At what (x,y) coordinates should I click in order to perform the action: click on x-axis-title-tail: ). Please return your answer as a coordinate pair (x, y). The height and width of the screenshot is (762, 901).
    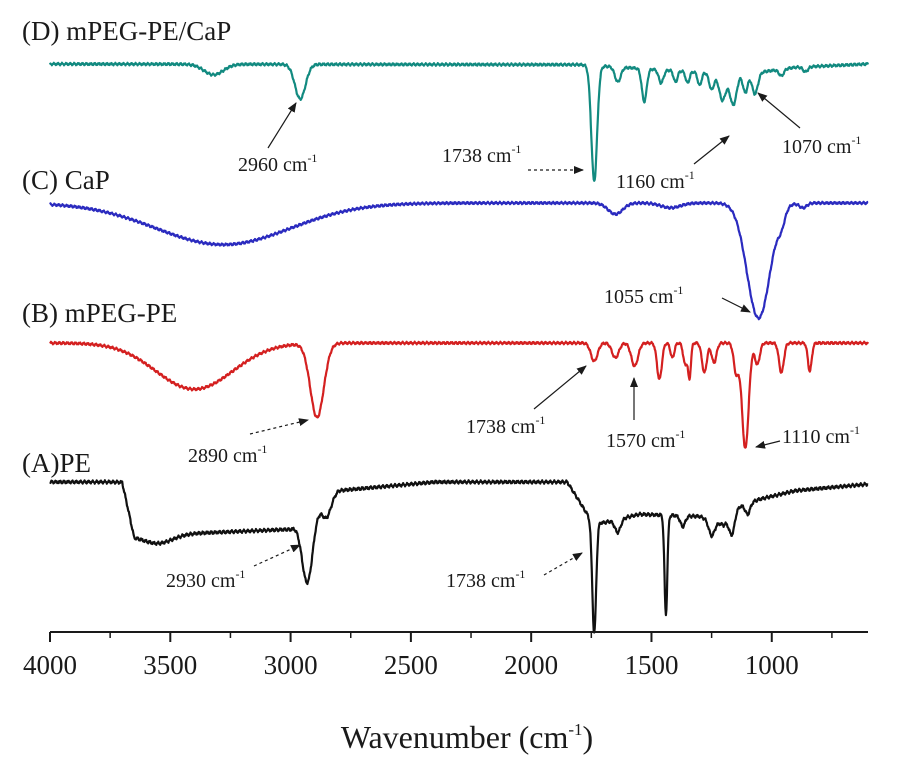
    Looking at the image, I should click on (588, 737).